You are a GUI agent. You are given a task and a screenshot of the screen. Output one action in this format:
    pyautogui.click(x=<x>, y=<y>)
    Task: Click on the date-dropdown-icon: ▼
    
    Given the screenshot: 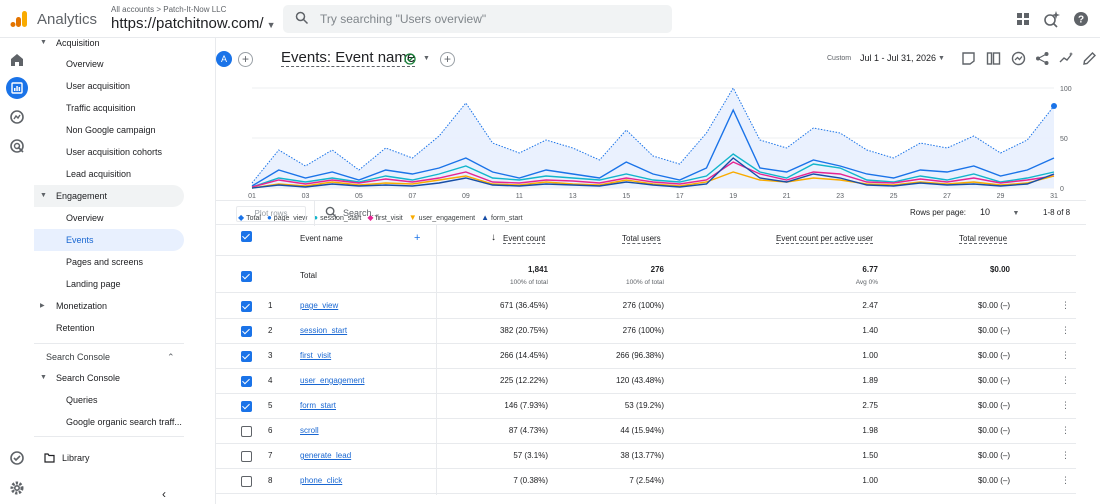 What is the action you would take?
    pyautogui.click(x=941, y=58)
    